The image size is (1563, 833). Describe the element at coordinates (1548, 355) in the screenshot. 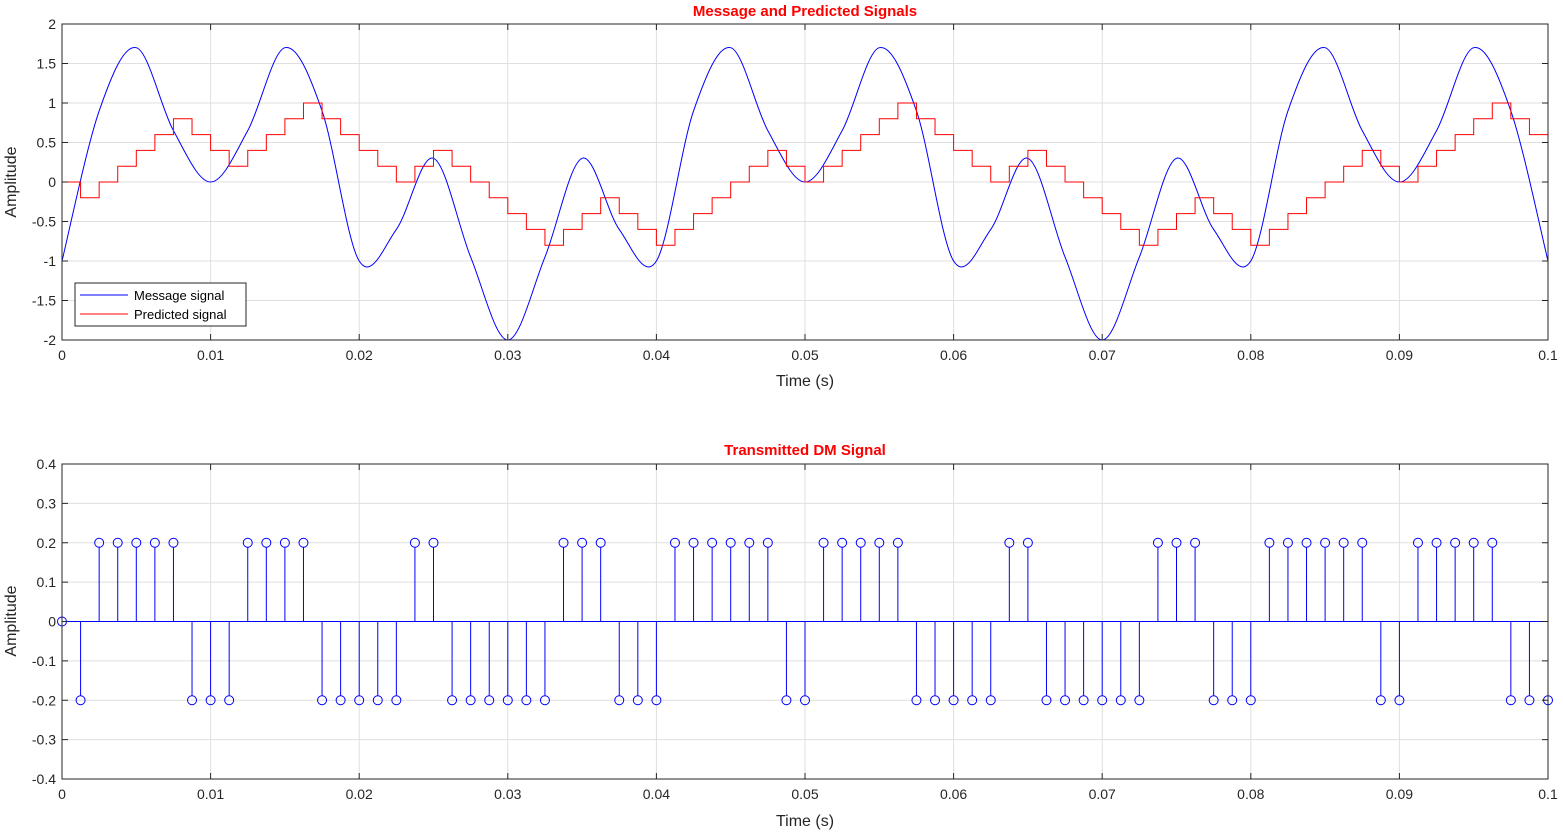

I see `x-tick-label: 0.1` at that location.